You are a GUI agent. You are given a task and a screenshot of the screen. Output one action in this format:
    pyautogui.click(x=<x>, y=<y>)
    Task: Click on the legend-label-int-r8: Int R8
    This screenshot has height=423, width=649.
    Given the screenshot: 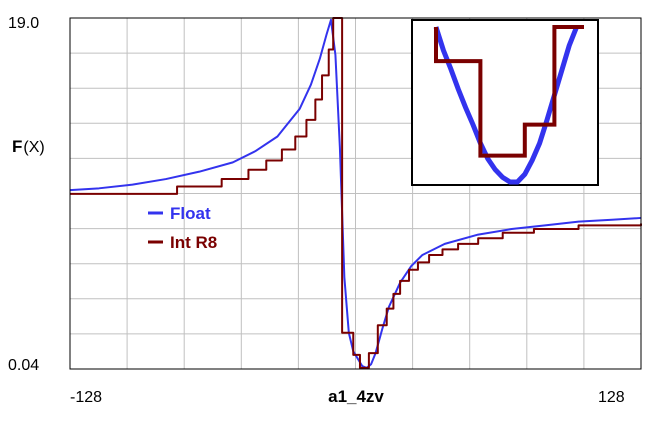 What is the action you would take?
    pyautogui.click(x=193, y=242)
    